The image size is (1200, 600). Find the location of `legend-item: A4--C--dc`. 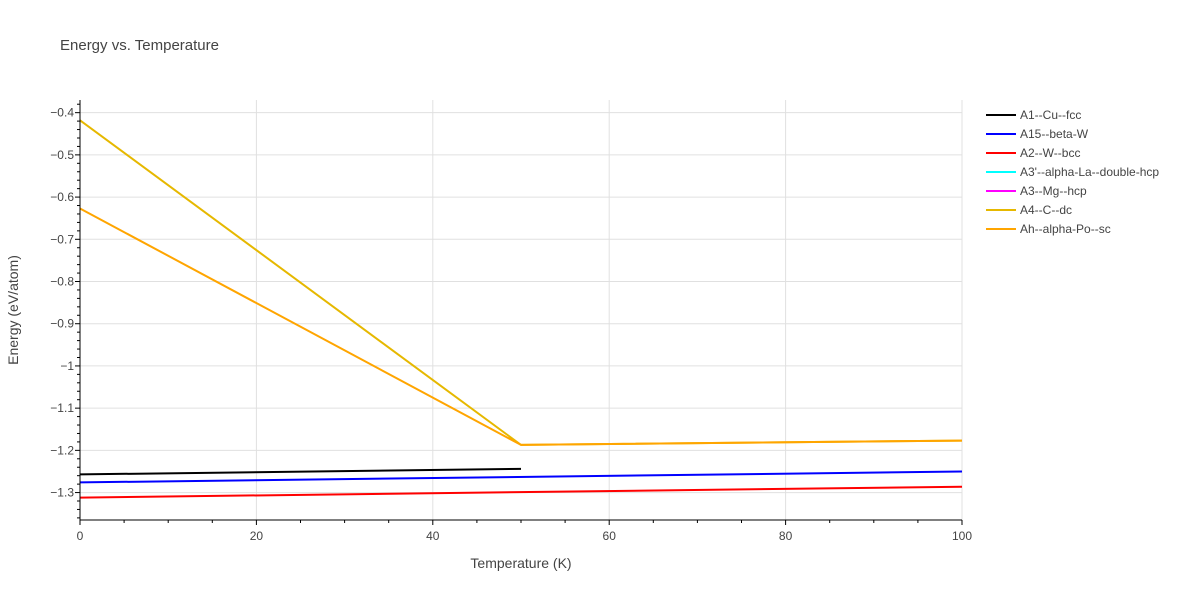

legend-item: A4--C--dc is located at coordinates (1029, 210).